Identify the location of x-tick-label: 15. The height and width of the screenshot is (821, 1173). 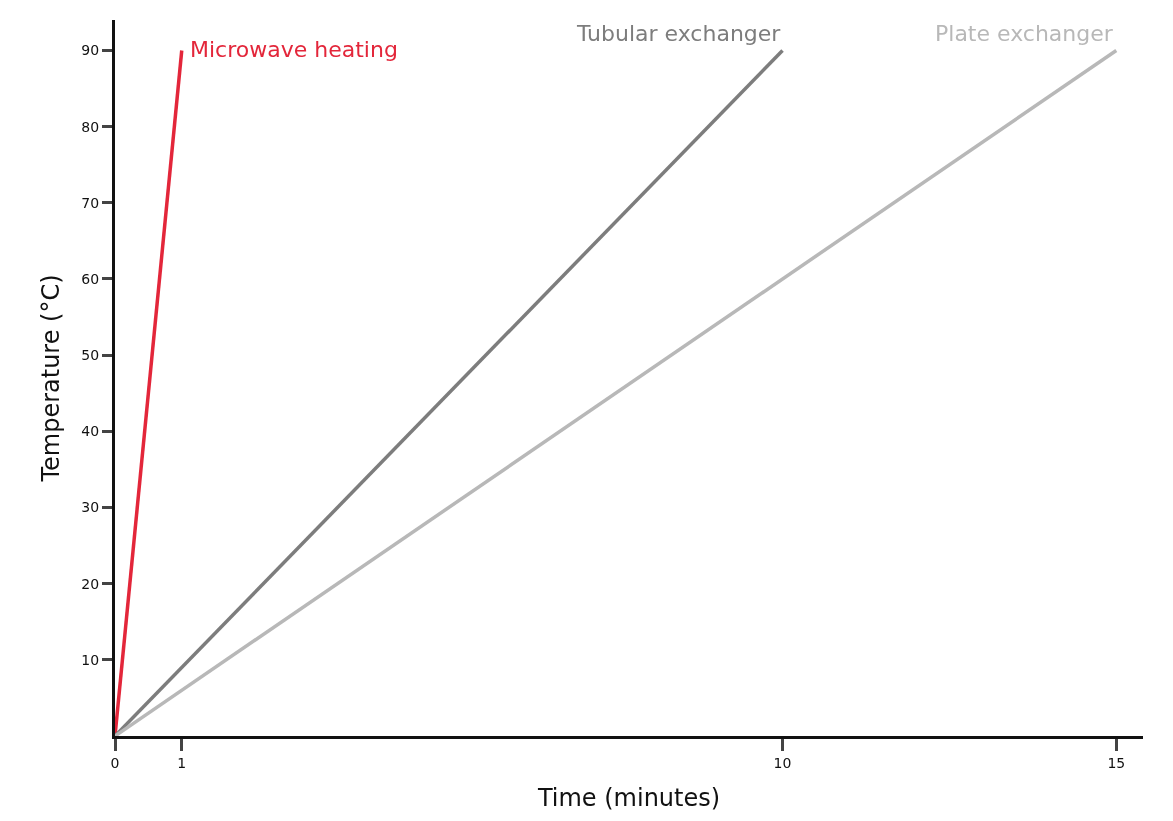
(1116, 762).